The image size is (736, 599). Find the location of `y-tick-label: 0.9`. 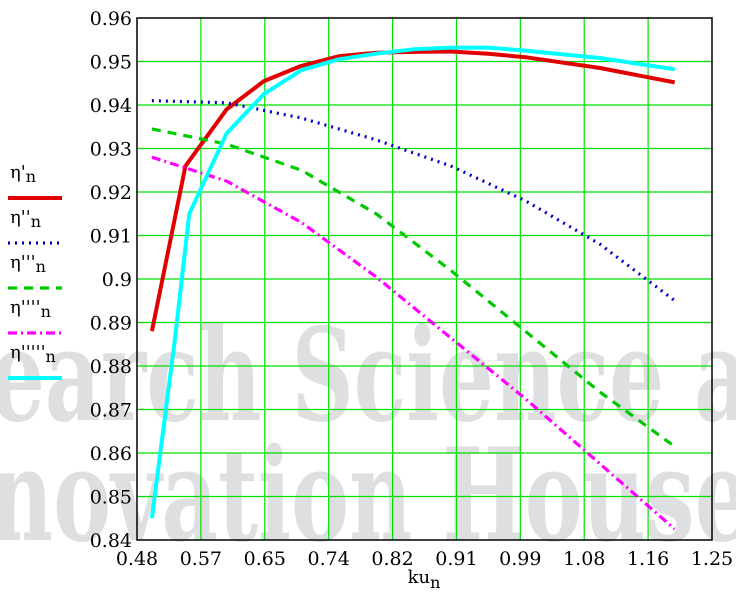

y-tick-label: 0.9 is located at coordinates (117, 280).